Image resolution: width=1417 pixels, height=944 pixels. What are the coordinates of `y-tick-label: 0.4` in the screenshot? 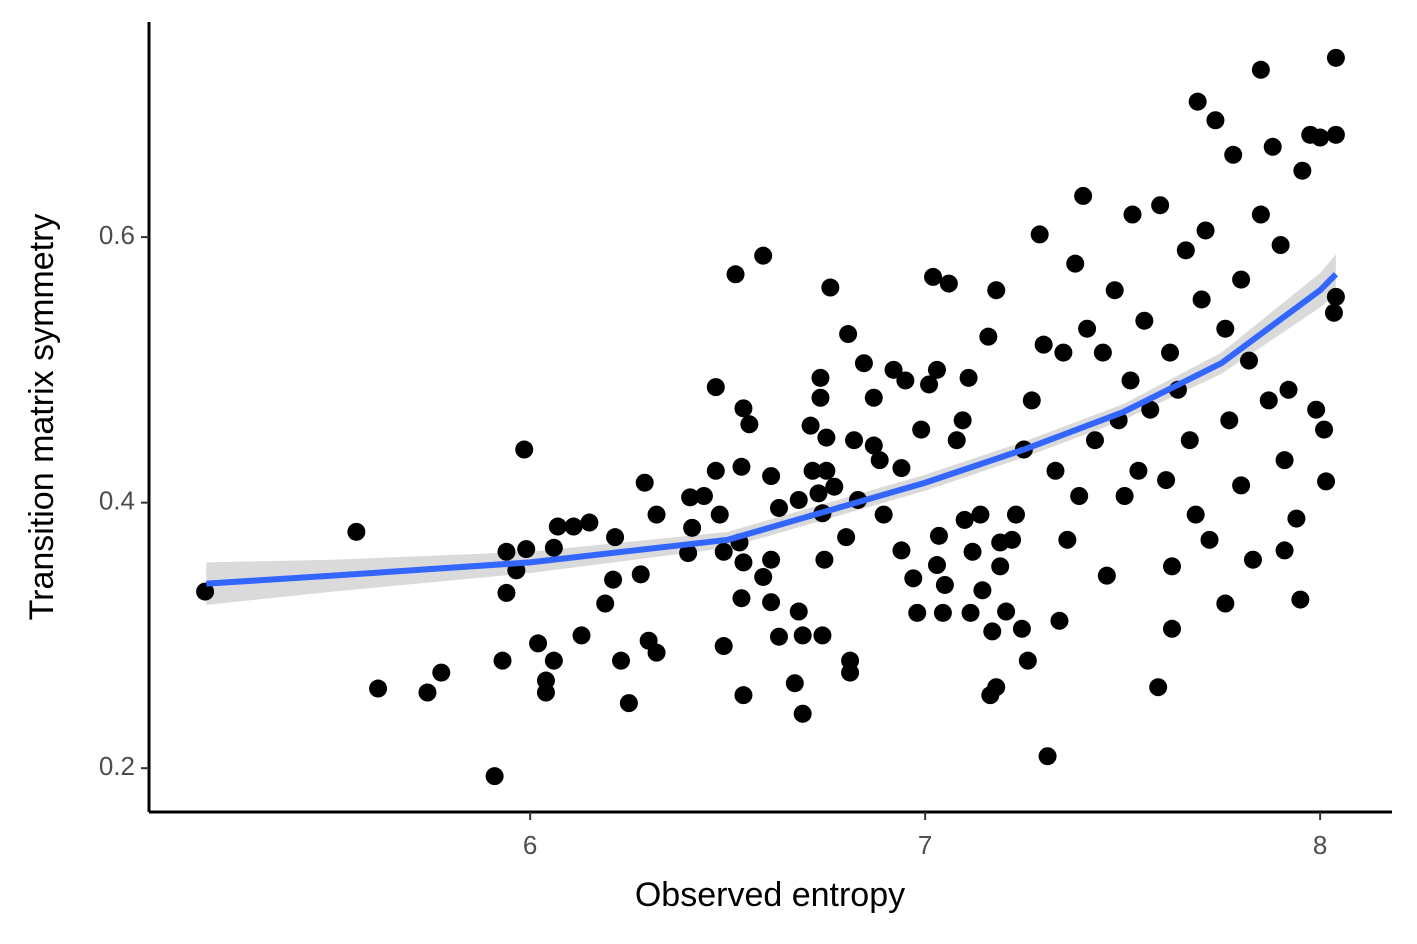 It's located at (117, 501).